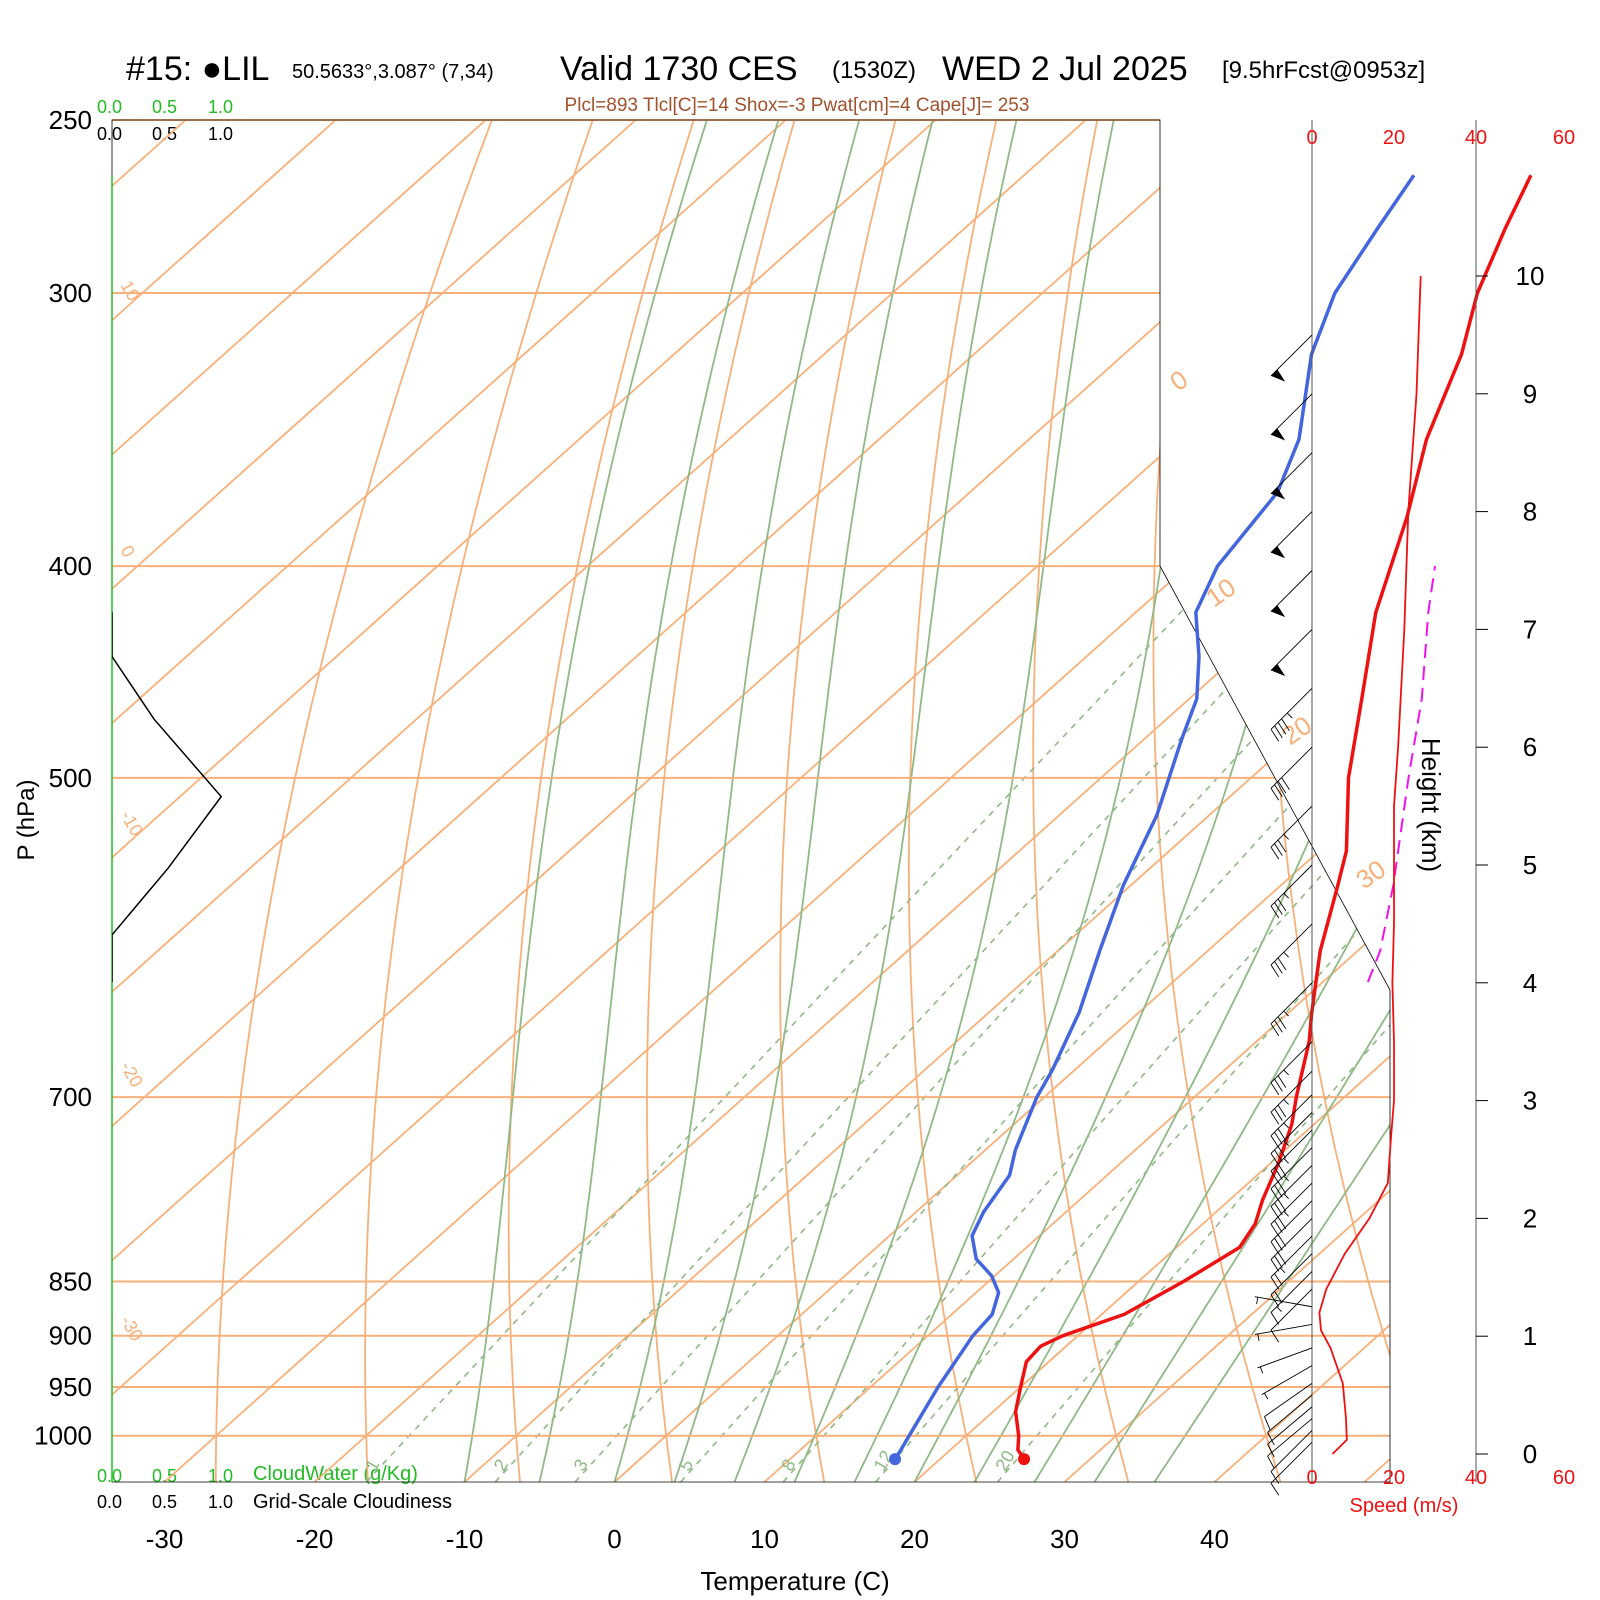 The height and width of the screenshot is (1600, 1600). I want to click on height-tick-label: 7, so click(1530, 629).